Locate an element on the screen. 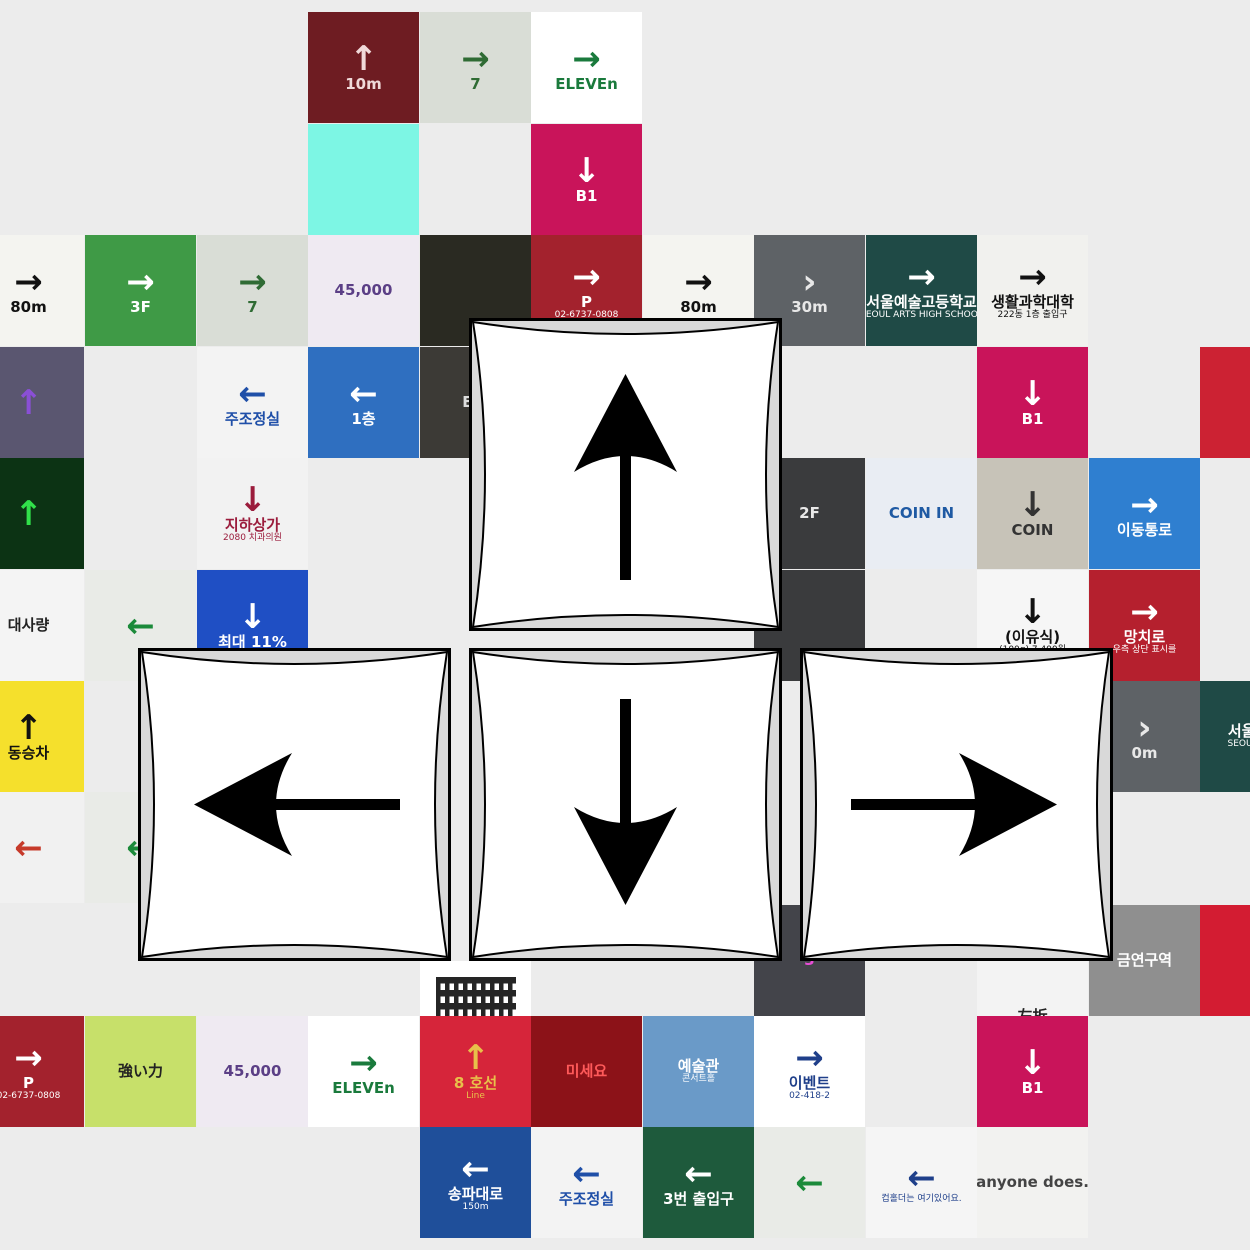 The height and width of the screenshot is (1250, 1250). tile-caption: 미세요 is located at coordinates (586, 1070).